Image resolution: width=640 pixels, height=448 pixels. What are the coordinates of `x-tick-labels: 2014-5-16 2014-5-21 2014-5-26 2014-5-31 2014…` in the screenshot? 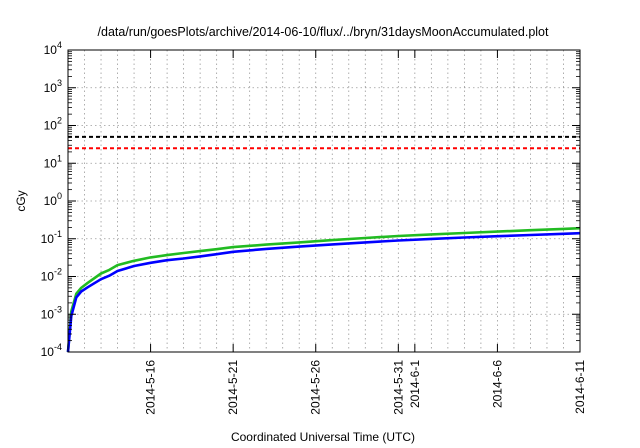 It's located at (365, 387).